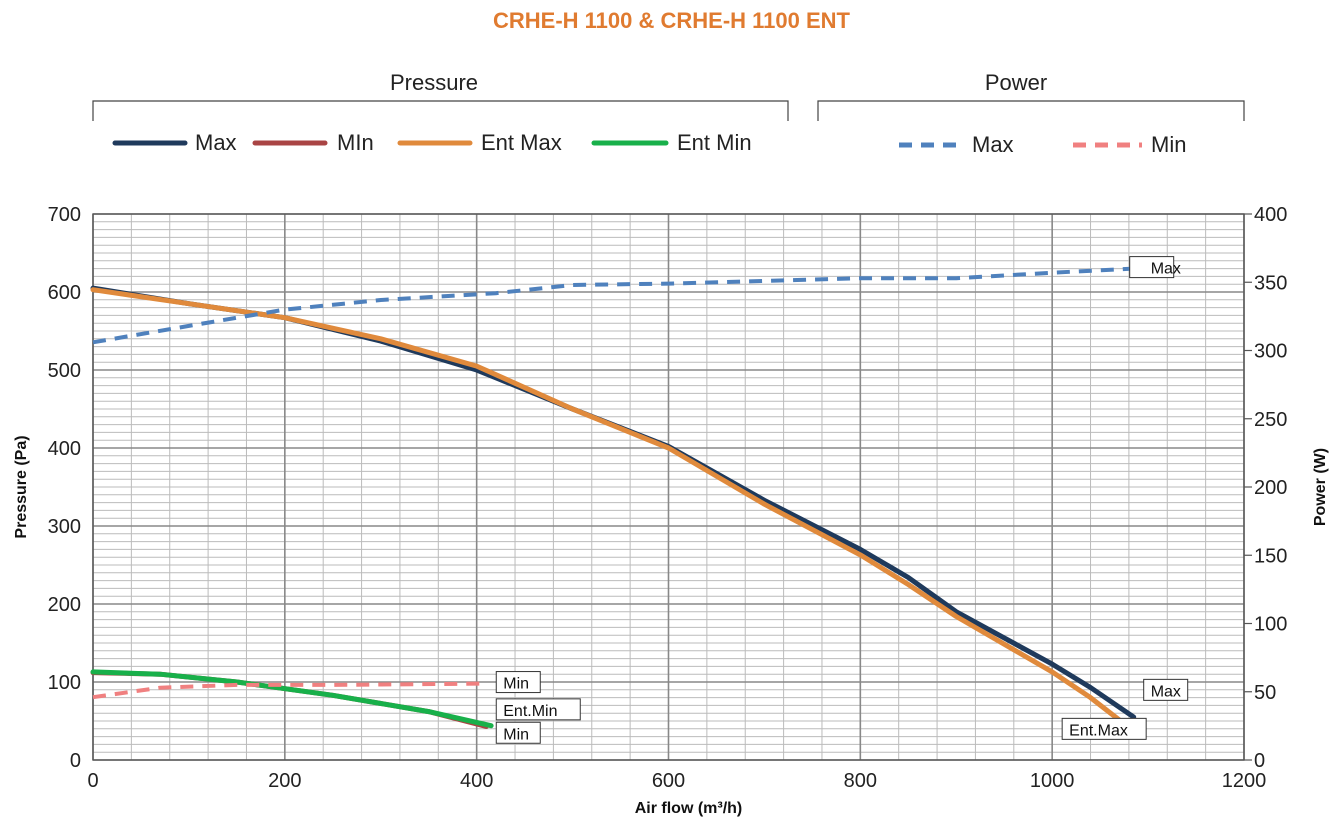  What do you see at coordinates (1098, 730) in the screenshot?
I see `annotation-label: Ent.Max` at bounding box center [1098, 730].